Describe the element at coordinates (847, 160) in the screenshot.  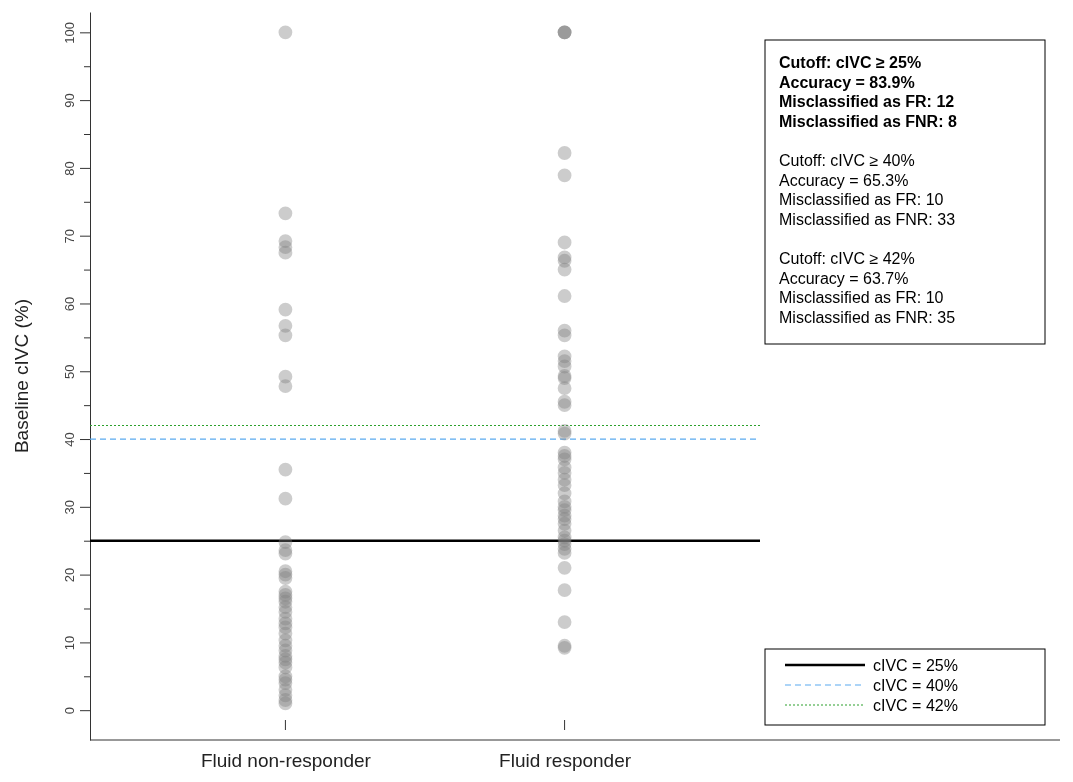
I see `text: Cutoff: cIVC ≥ 40%` at that location.